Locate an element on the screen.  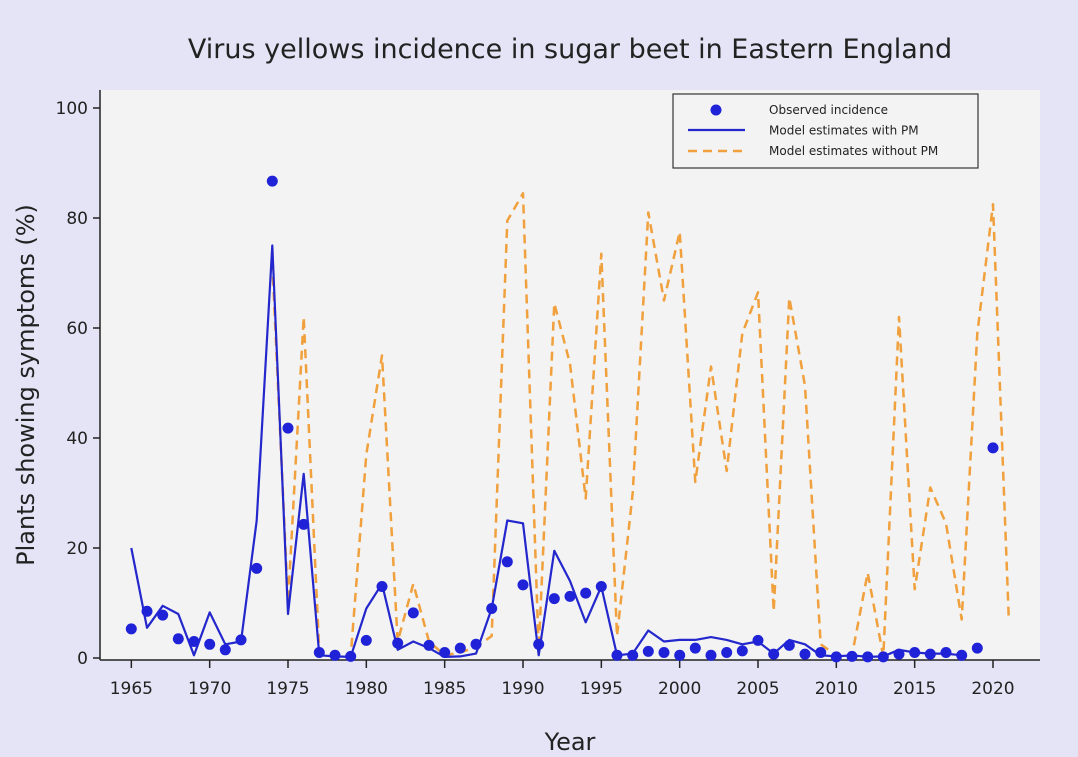
x-tick-label: 1965 is located at coordinates (131, 689).